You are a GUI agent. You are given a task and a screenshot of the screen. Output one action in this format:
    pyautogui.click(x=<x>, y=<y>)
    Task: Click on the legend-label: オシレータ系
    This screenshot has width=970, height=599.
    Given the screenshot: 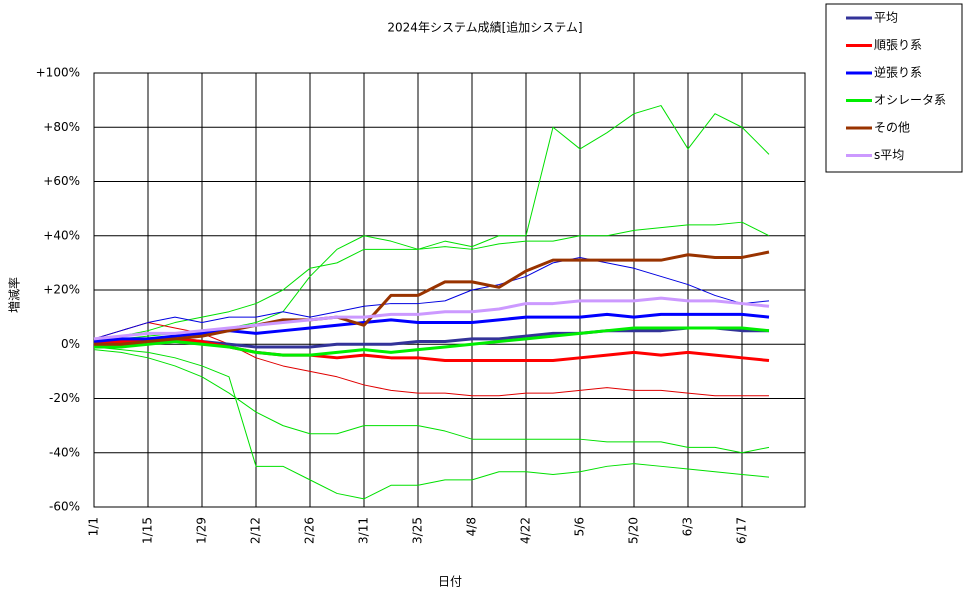 What is the action you would take?
    pyautogui.click(x=910, y=100)
    